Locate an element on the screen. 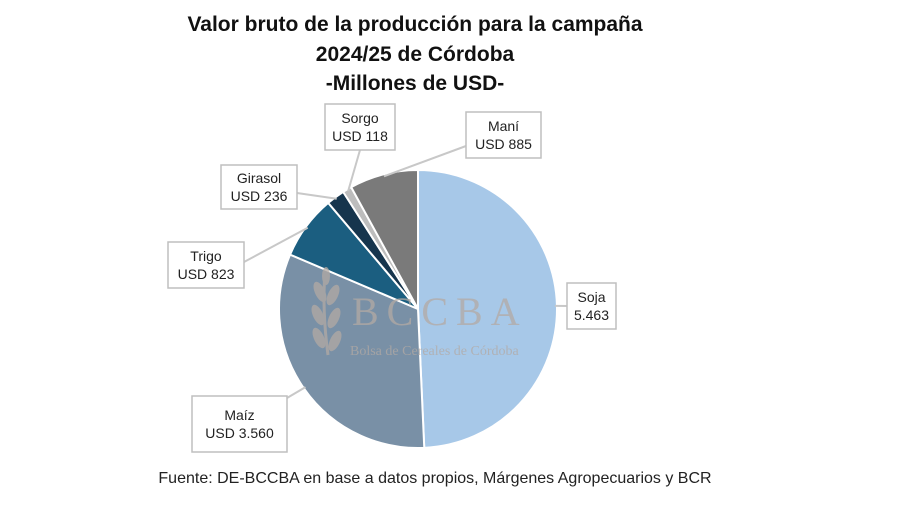 The width and height of the screenshot is (899, 511). slice-label-value: 5.463 is located at coordinates (591, 315).